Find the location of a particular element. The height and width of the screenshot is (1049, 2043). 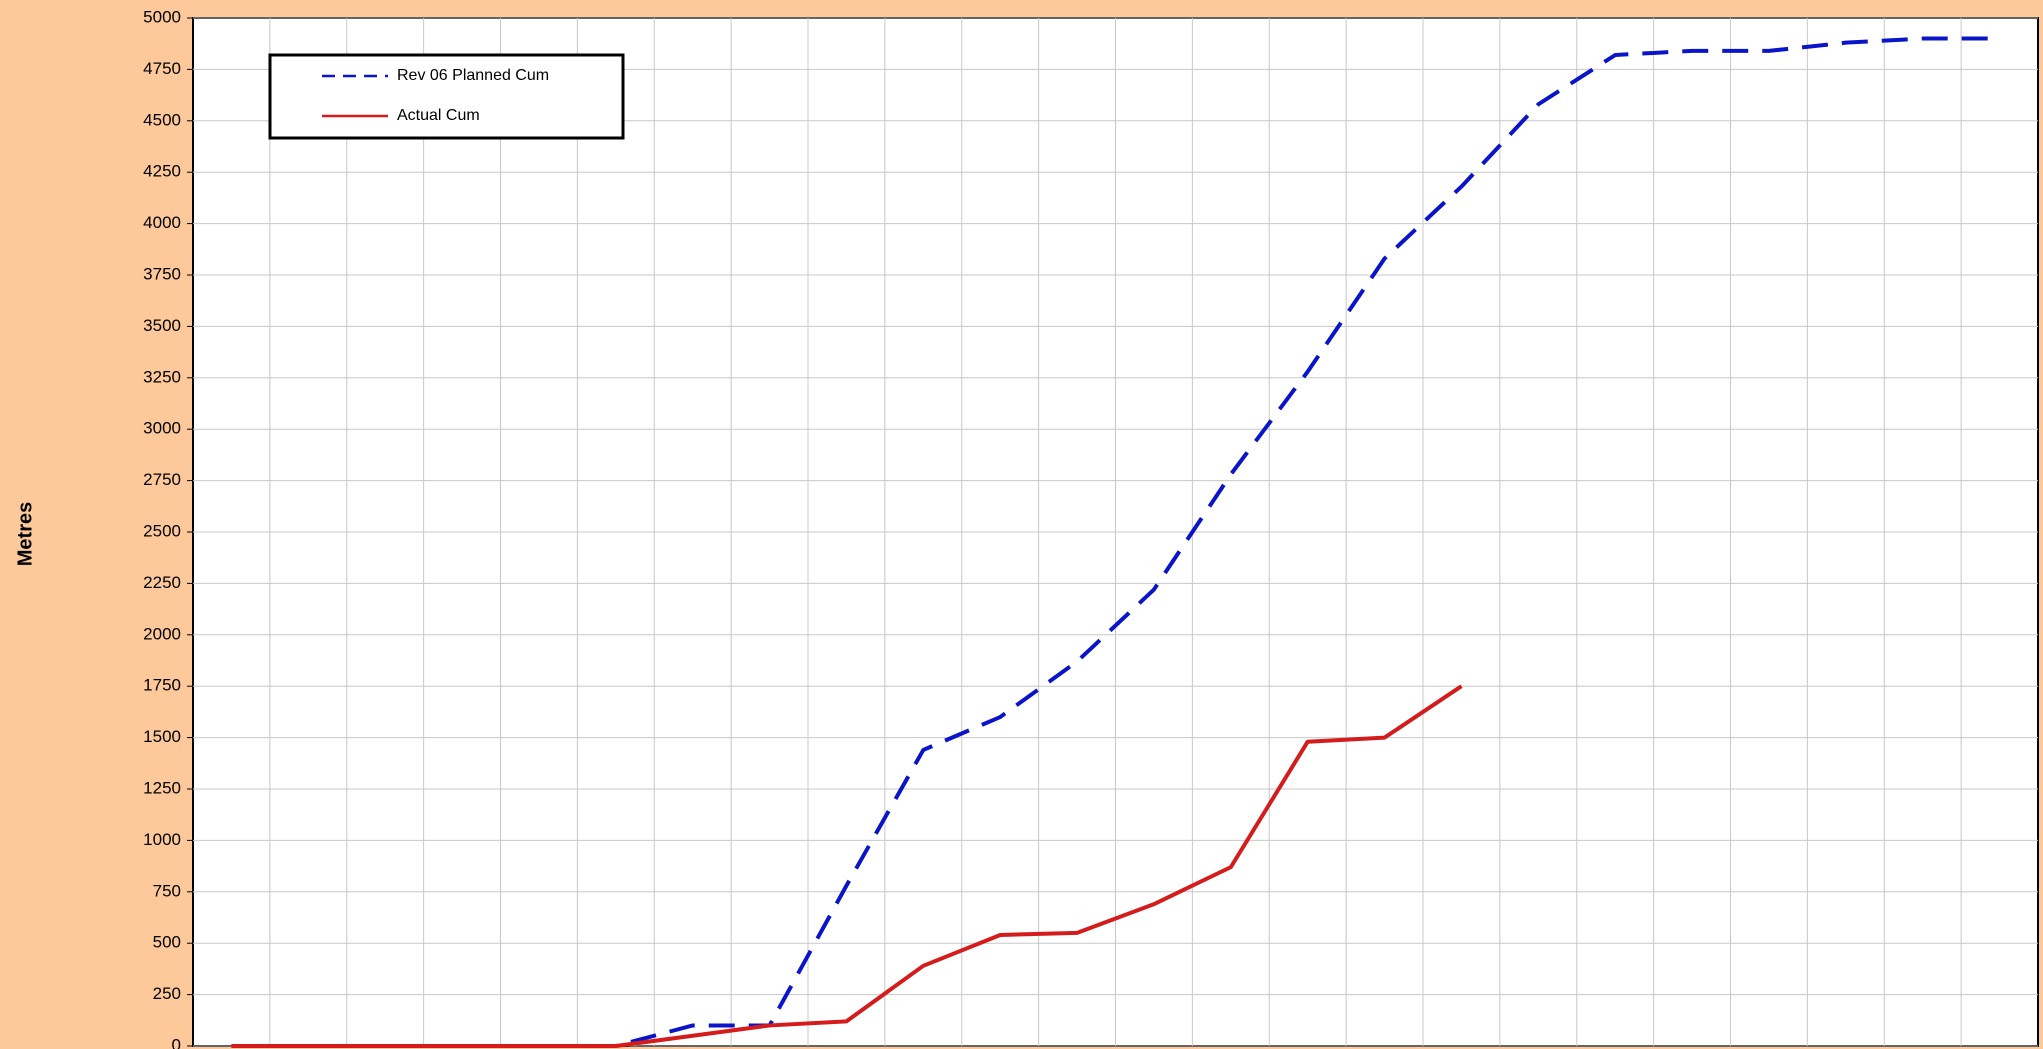

y-tick-label: 750 is located at coordinates (167, 890).